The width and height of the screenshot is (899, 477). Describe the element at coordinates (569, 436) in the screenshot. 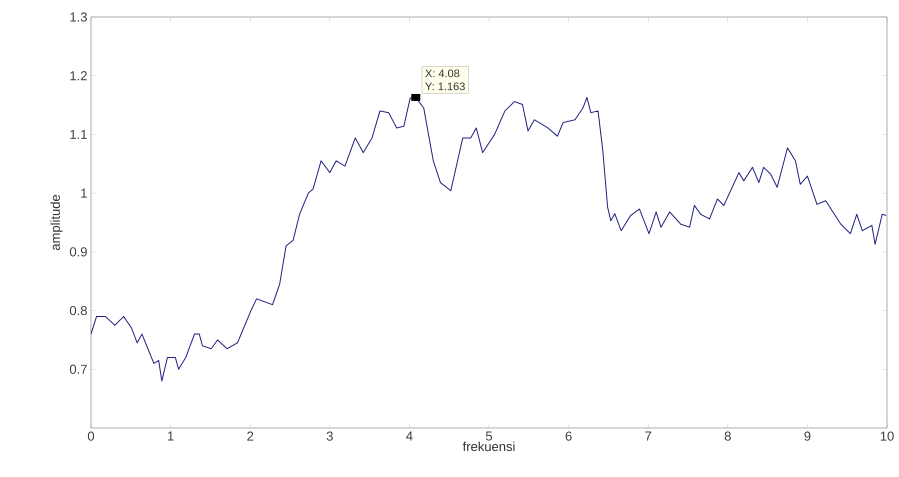

I see `x-tick-label: 6` at that location.